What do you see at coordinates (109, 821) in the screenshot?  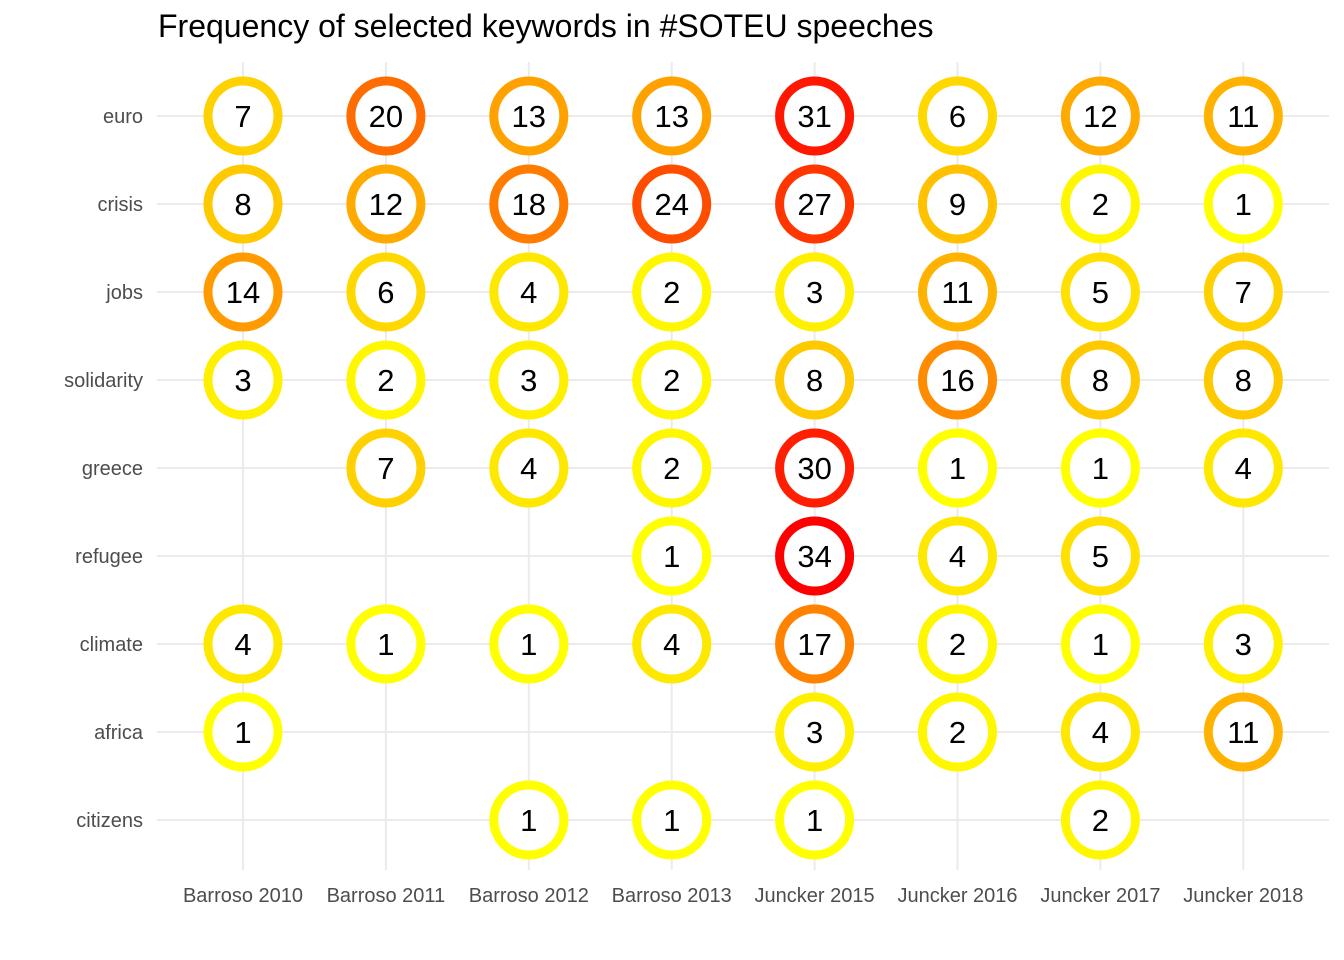 I see `y-tick-label: citizens` at bounding box center [109, 821].